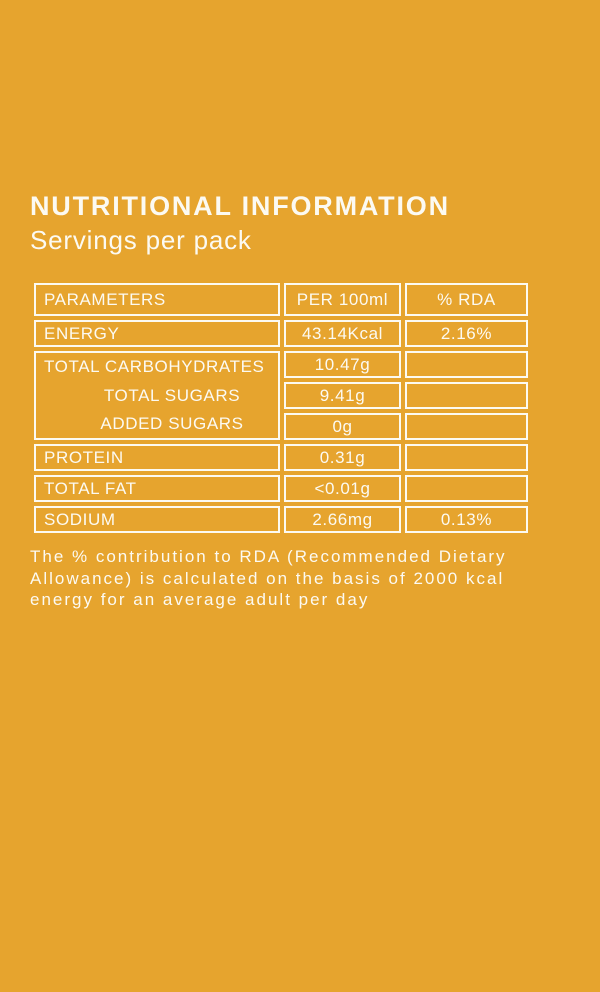 The image size is (600, 992). What do you see at coordinates (172, 395) in the screenshot?
I see `parameter-sublabel: TOTAL SUGARS` at bounding box center [172, 395].